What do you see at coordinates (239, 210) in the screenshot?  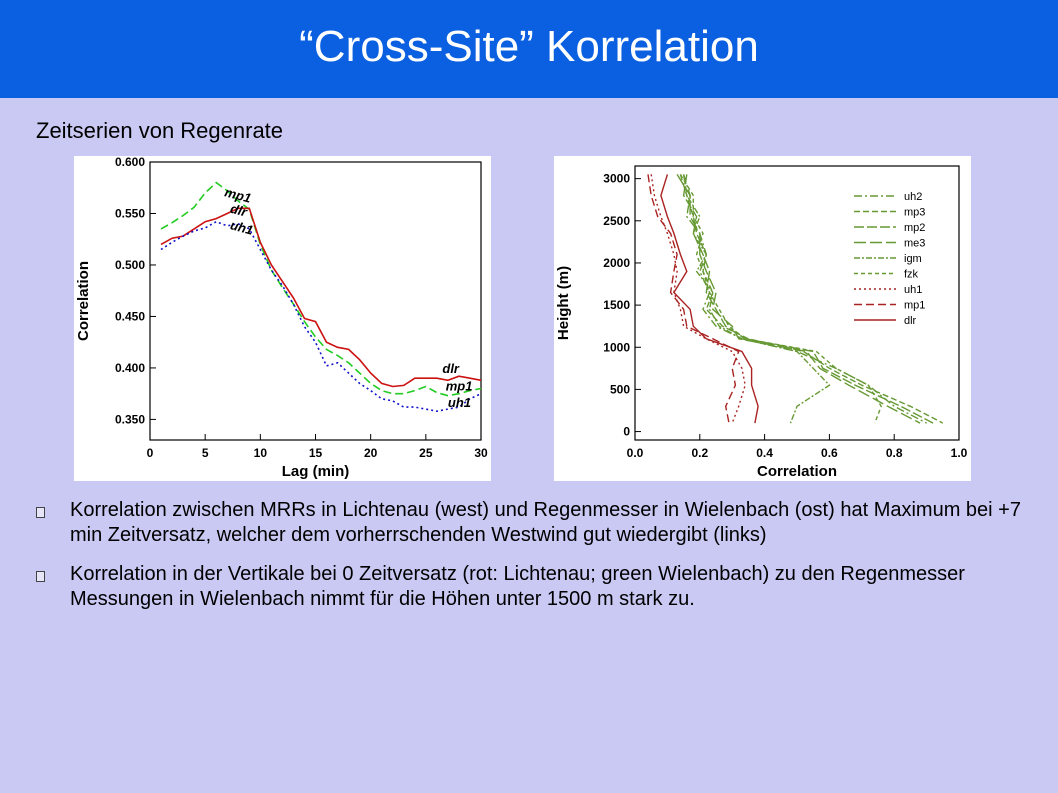 I see `series-peak-label: dlr` at bounding box center [239, 210].